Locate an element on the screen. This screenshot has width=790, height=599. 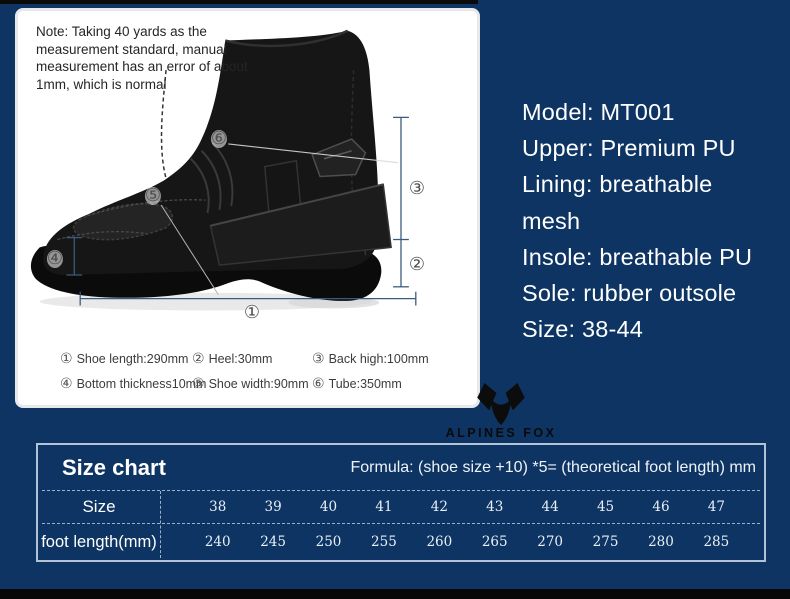
fox-head-icon is located at coordinates (501, 404).